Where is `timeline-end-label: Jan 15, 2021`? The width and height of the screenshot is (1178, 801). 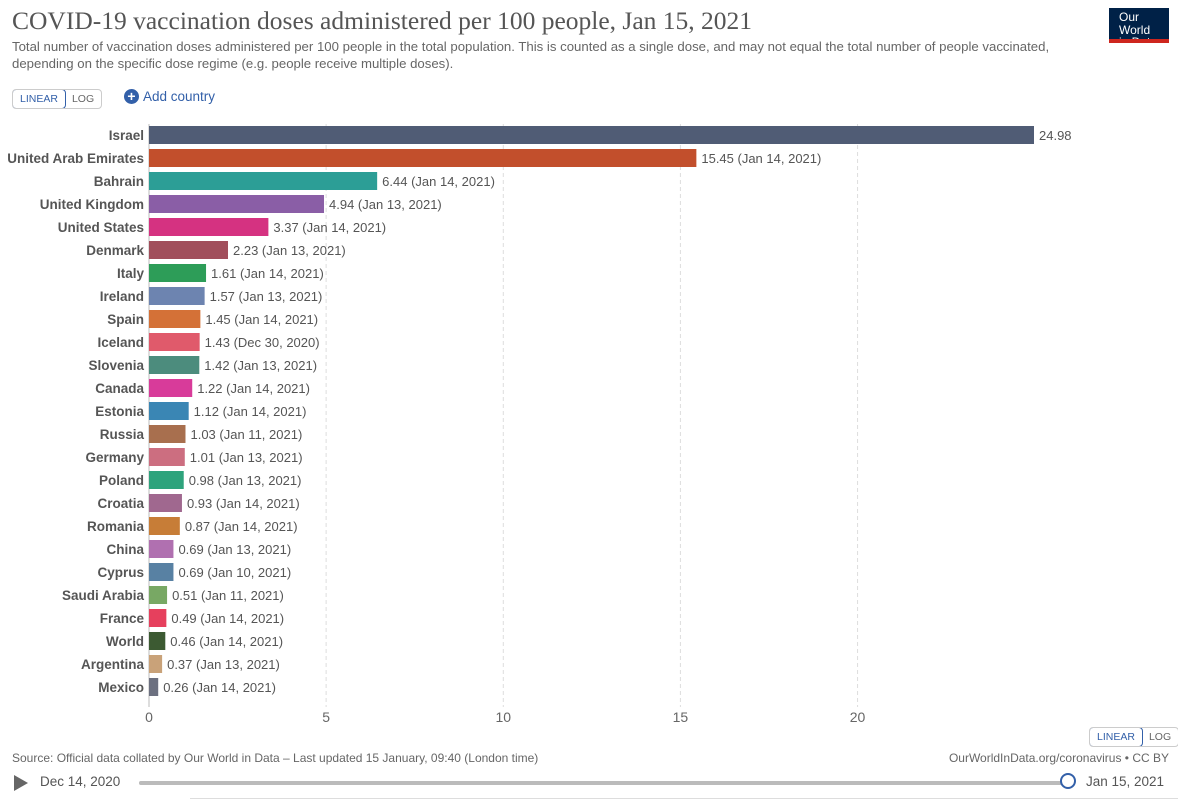 timeline-end-label: Jan 15, 2021 is located at coordinates (1125, 781).